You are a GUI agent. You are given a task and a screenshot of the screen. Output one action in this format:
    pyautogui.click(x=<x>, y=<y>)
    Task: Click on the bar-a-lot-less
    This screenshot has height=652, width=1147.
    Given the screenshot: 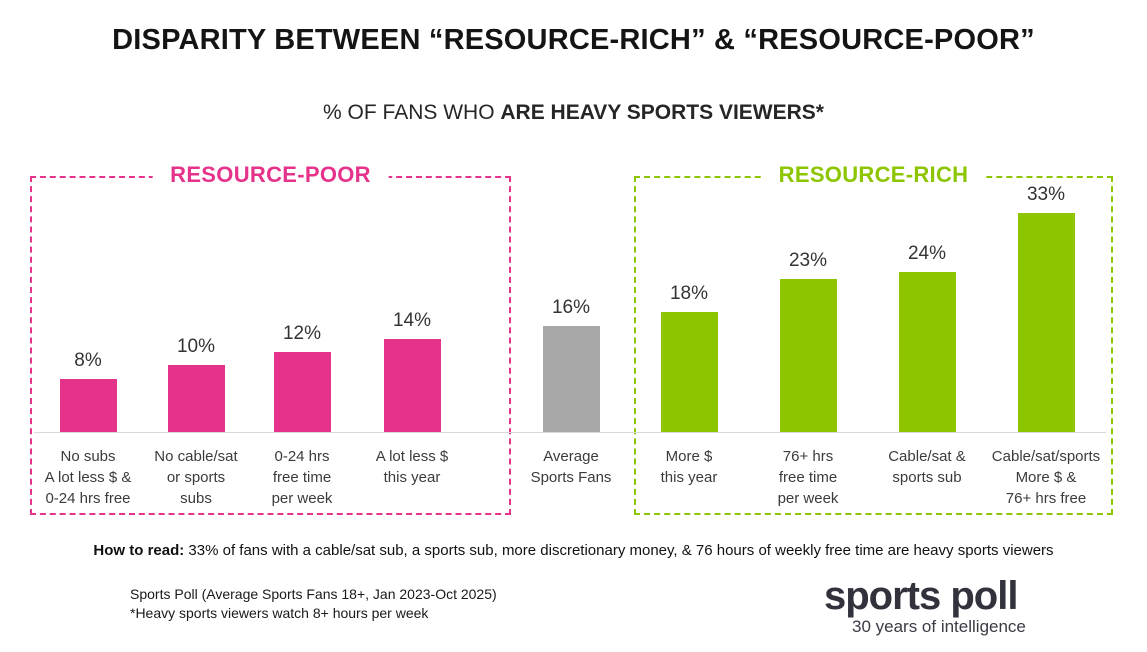 What is the action you would take?
    pyautogui.click(x=412, y=385)
    